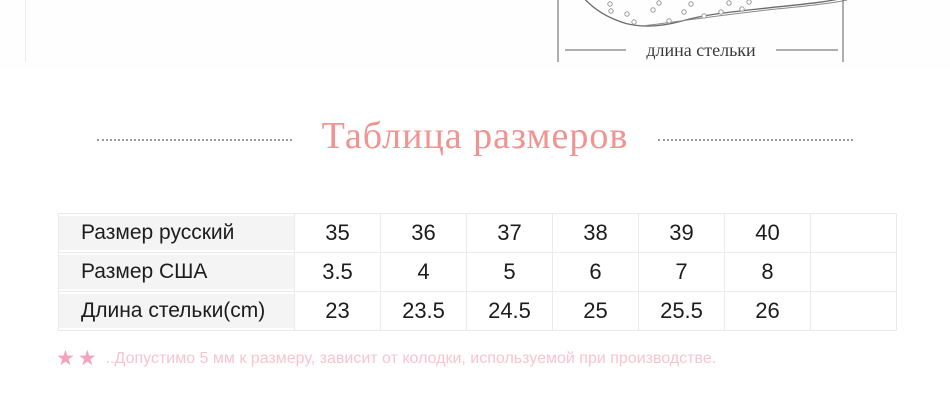  I want to click on size-value-cell: 38, so click(596, 233).